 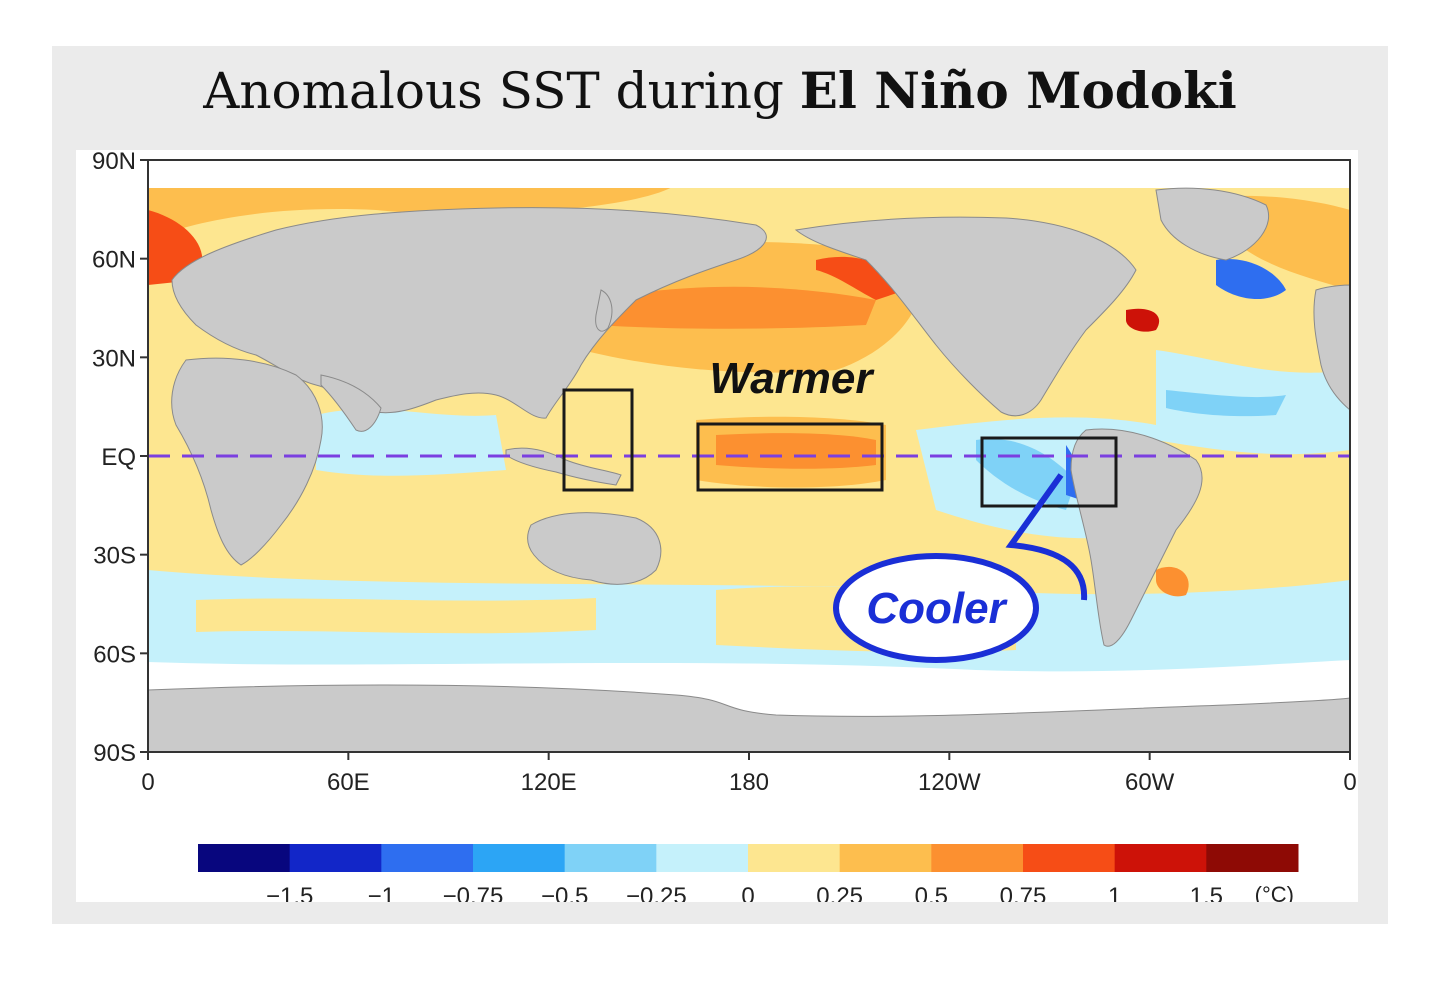 What do you see at coordinates (351, 403) in the screenshot?
I see `india` at bounding box center [351, 403].